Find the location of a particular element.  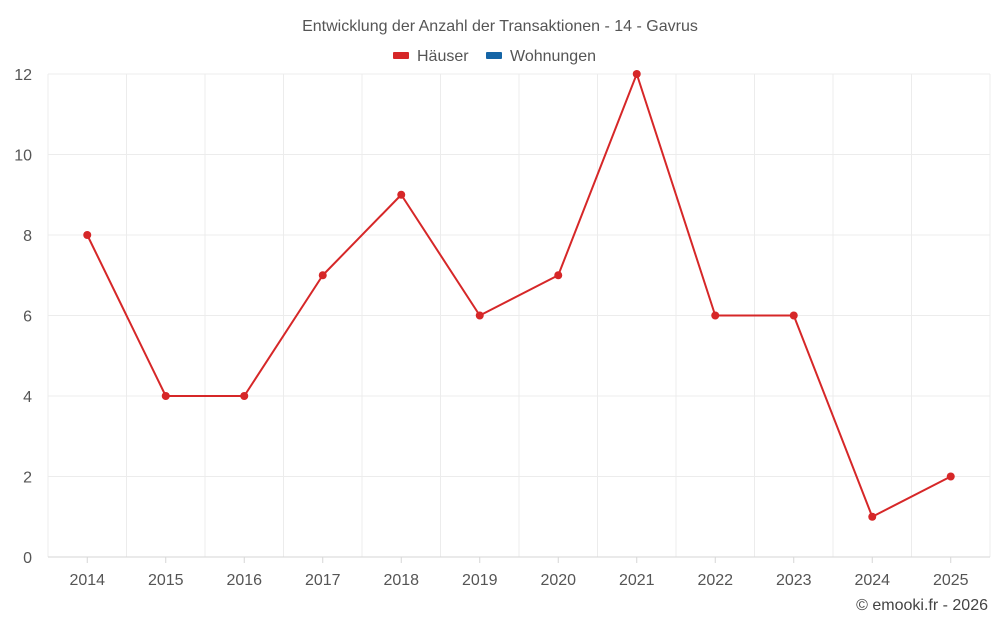

legend-swatch-wohnungen is located at coordinates (494, 55).